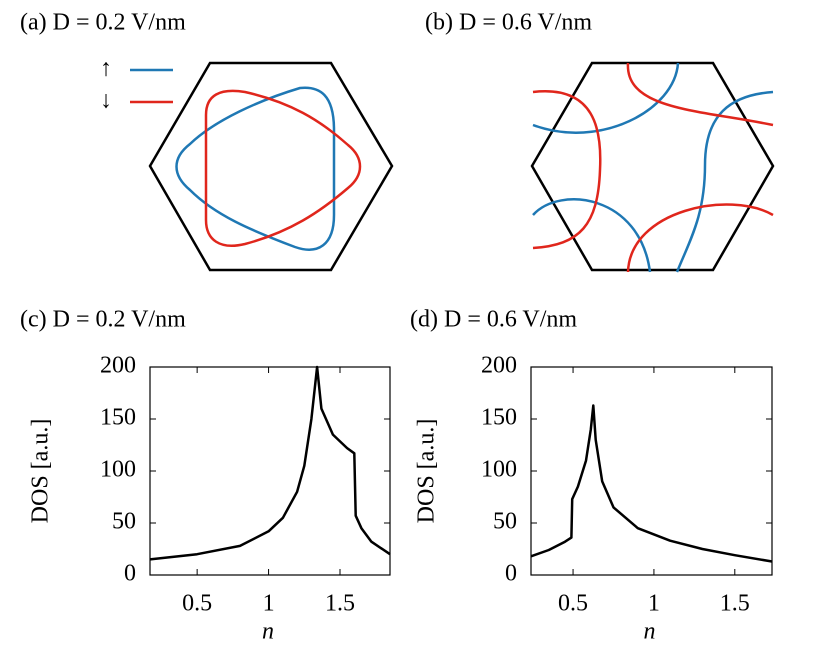 This screenshot has width=831, height=653. I want to click on plot-frame, so click(651, 471).